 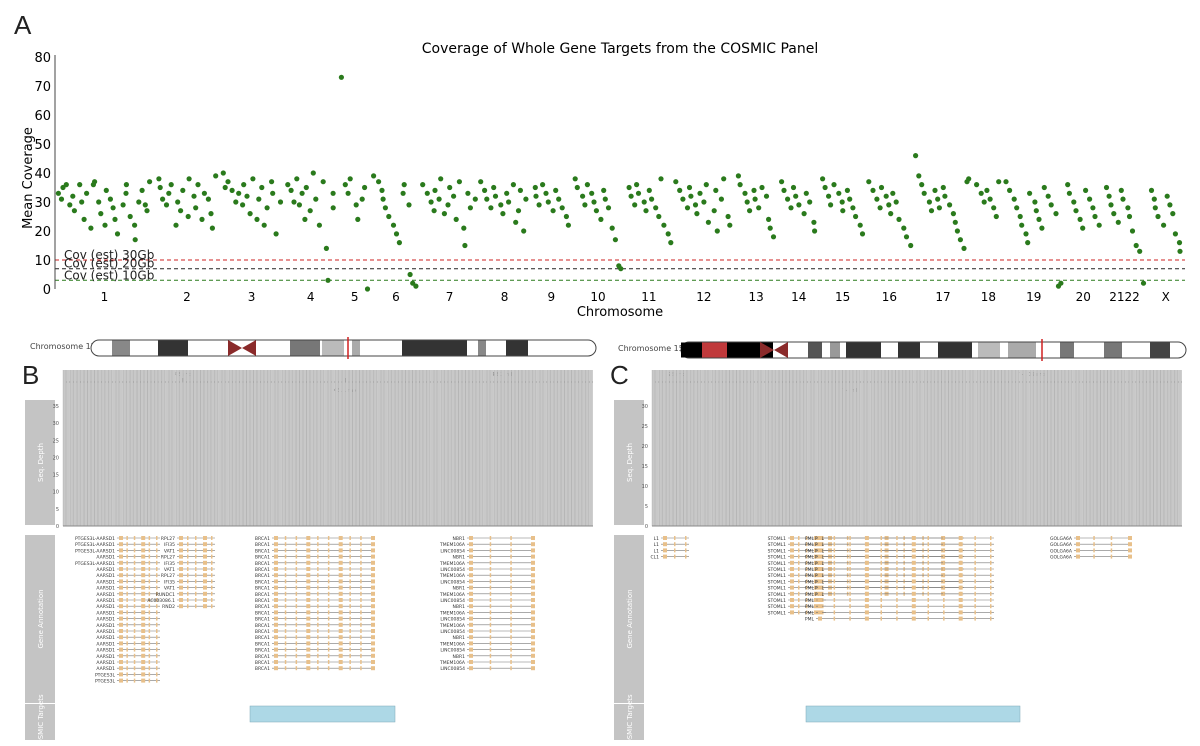 I want to click on gene-label: STOML1, so click(x=777, y=564).